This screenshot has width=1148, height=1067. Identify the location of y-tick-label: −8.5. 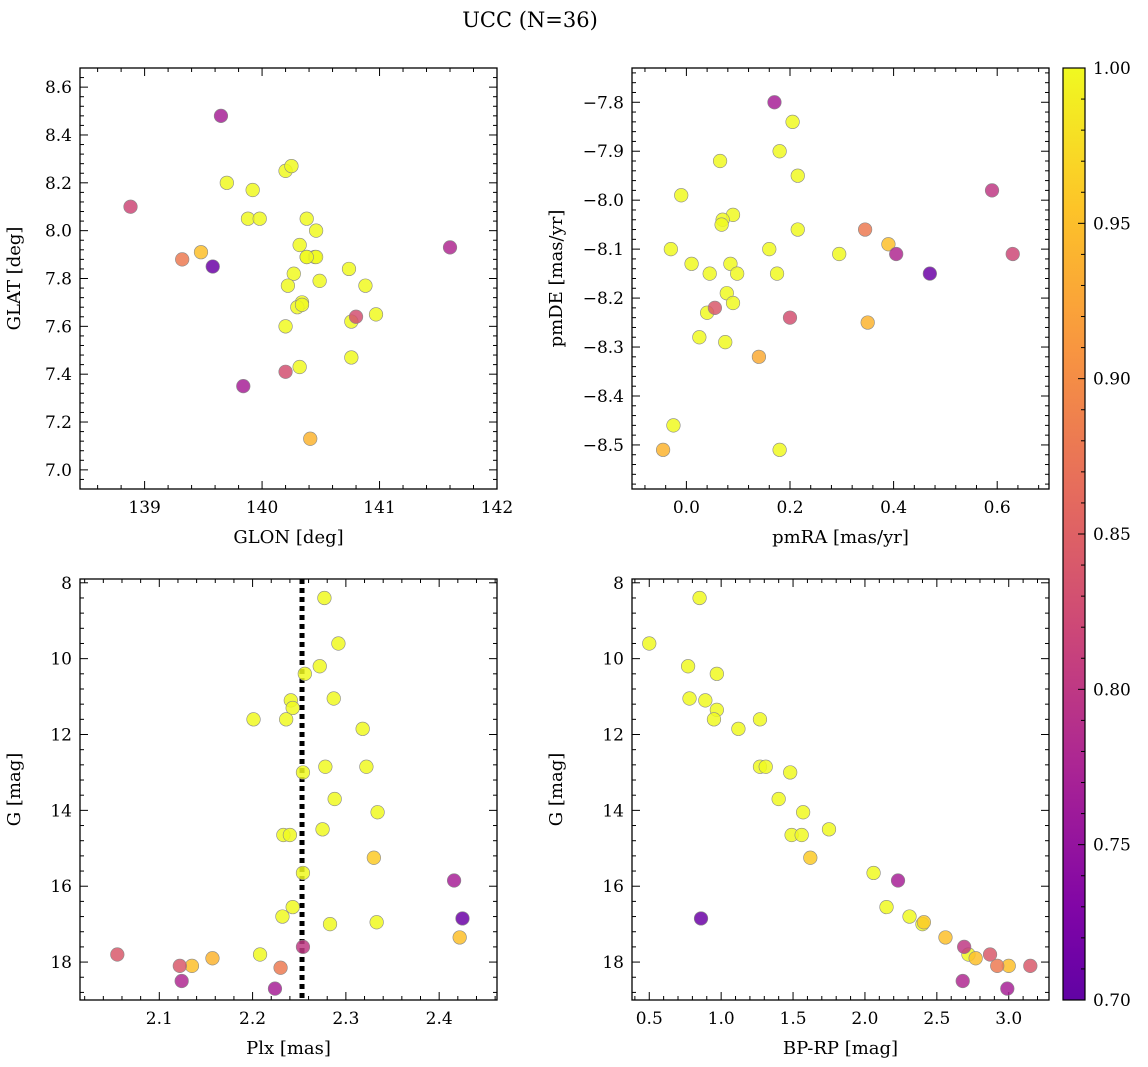
(603, 446).